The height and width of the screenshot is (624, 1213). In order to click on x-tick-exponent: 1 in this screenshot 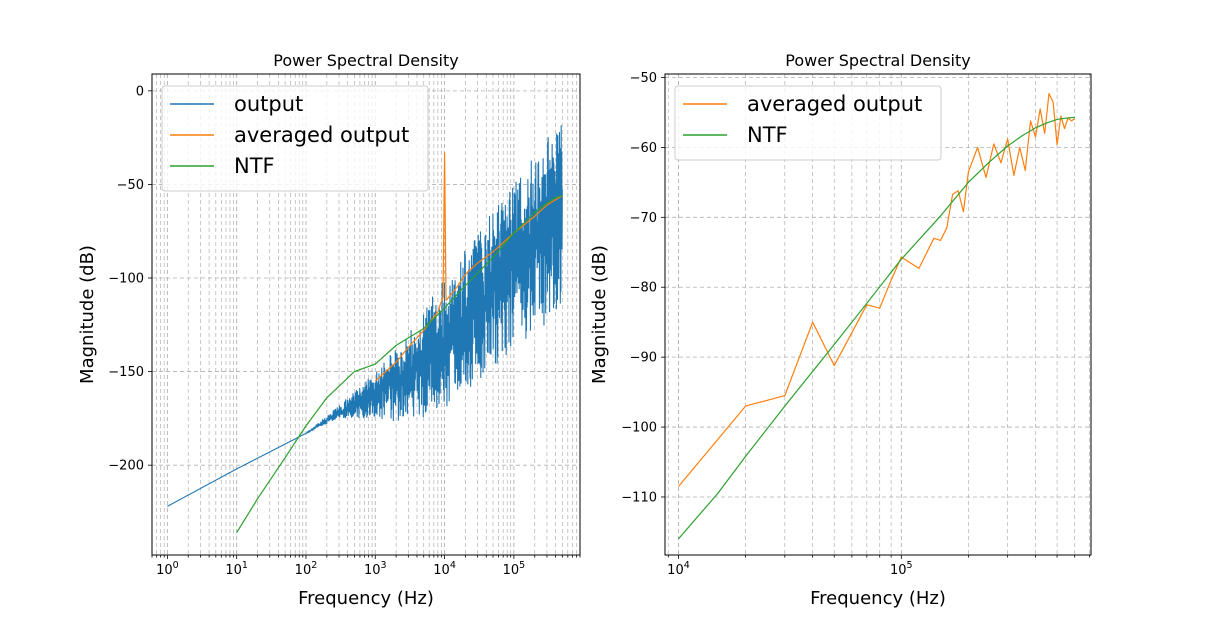, I will do `click(245, 565)`.